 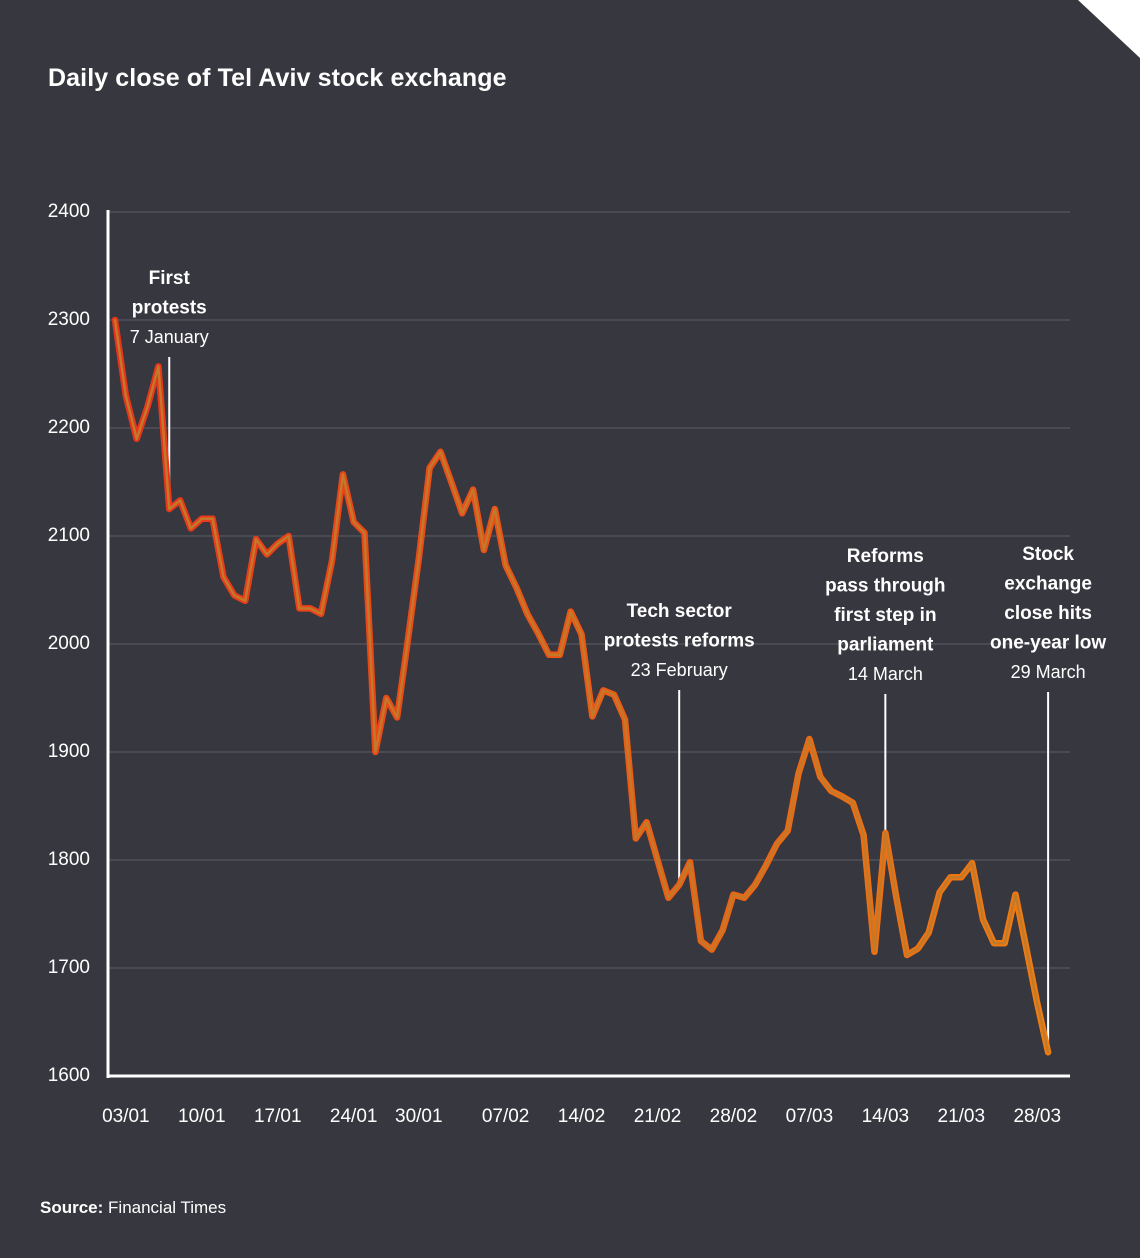 I want to click on x-tick-label: 14/02, so click(x=582, y=1116).